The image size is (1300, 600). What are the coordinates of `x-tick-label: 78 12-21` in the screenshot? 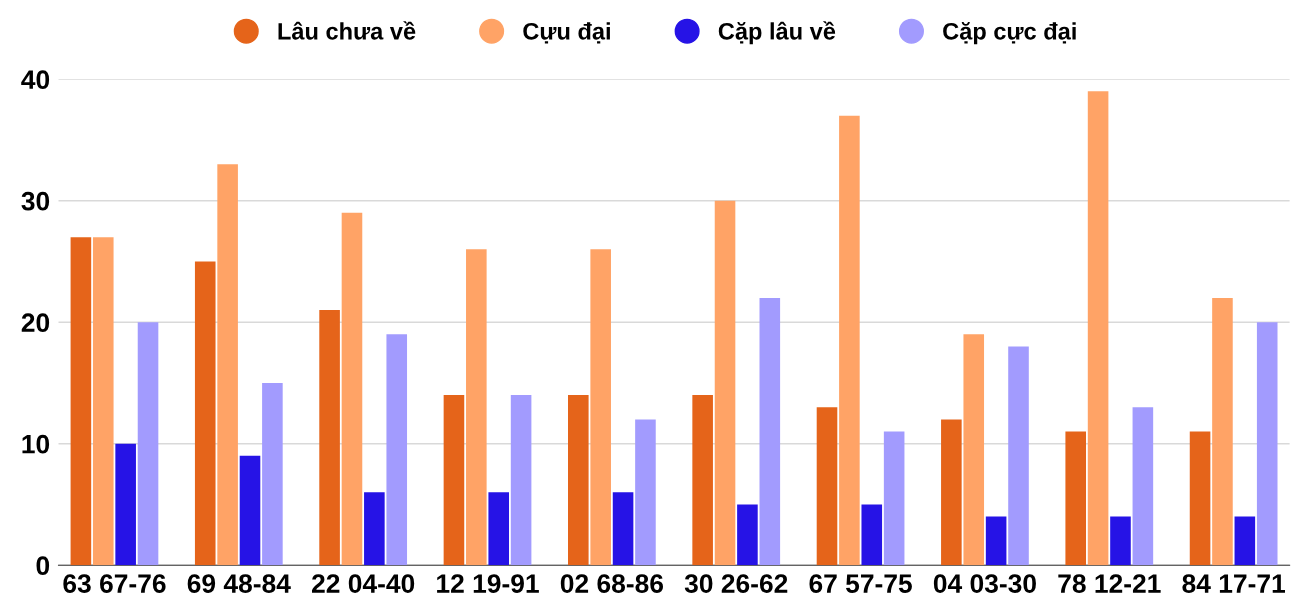 It's located at (1109, 583).